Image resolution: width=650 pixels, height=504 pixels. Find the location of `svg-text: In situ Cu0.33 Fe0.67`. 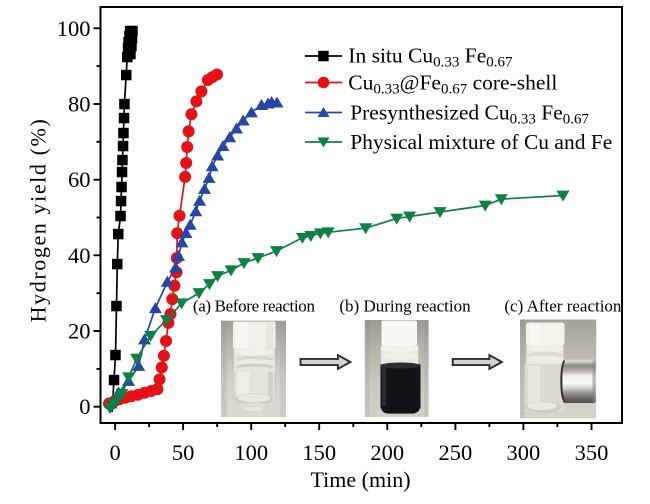

svg-text: In situ Cu0.33 Fe0.67 is located at coordinates (430, 57).